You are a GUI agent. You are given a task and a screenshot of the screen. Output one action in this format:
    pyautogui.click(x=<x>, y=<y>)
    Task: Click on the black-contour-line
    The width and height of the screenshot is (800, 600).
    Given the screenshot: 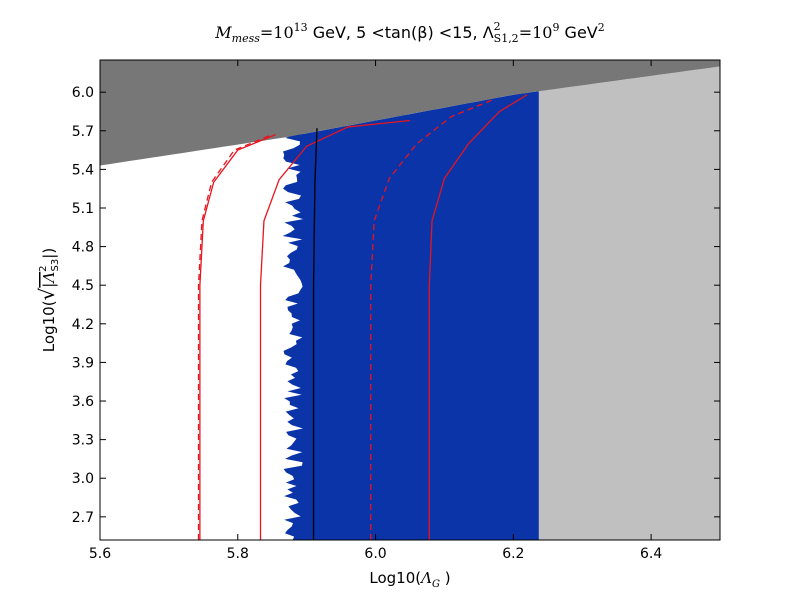 What is the action you would take?
    pyautogui.click(x=315, y=334)
    